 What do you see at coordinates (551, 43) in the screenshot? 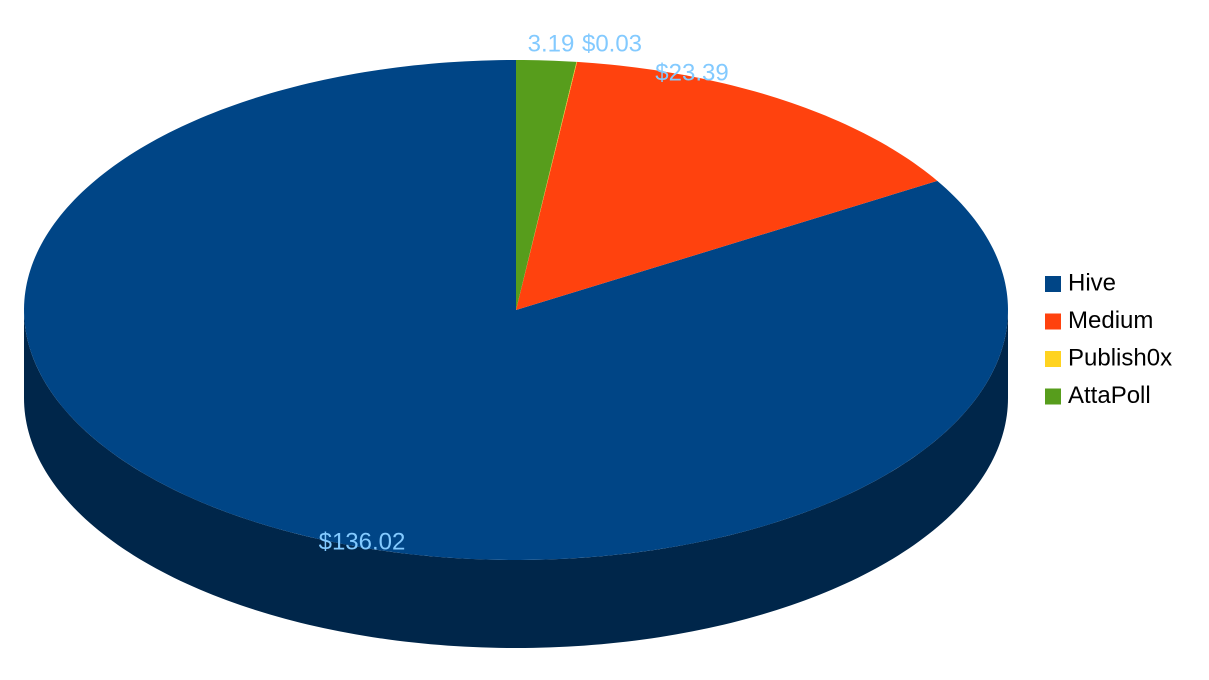
I see `value-label: 3.19` at bounding box center [551, 43].